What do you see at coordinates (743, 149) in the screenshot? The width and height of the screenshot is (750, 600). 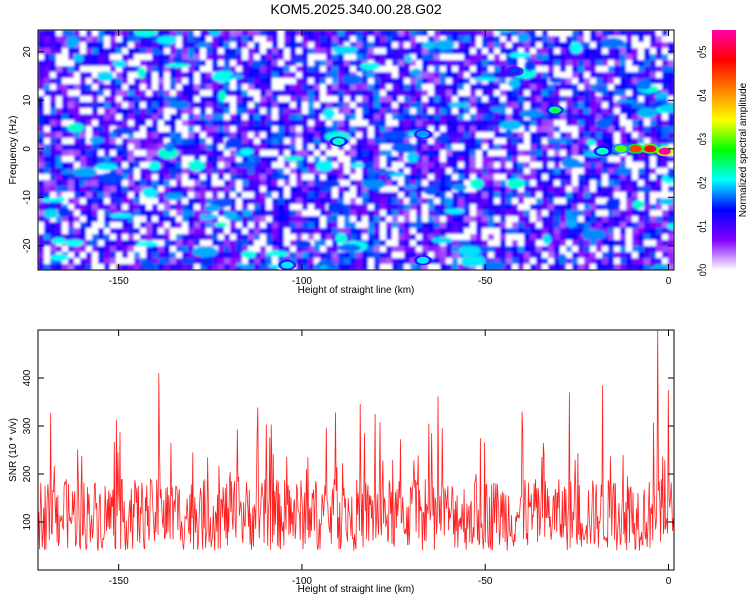 I see `colorbar-label: Normalized spectral amplitude` at bounding box center [743, 149].